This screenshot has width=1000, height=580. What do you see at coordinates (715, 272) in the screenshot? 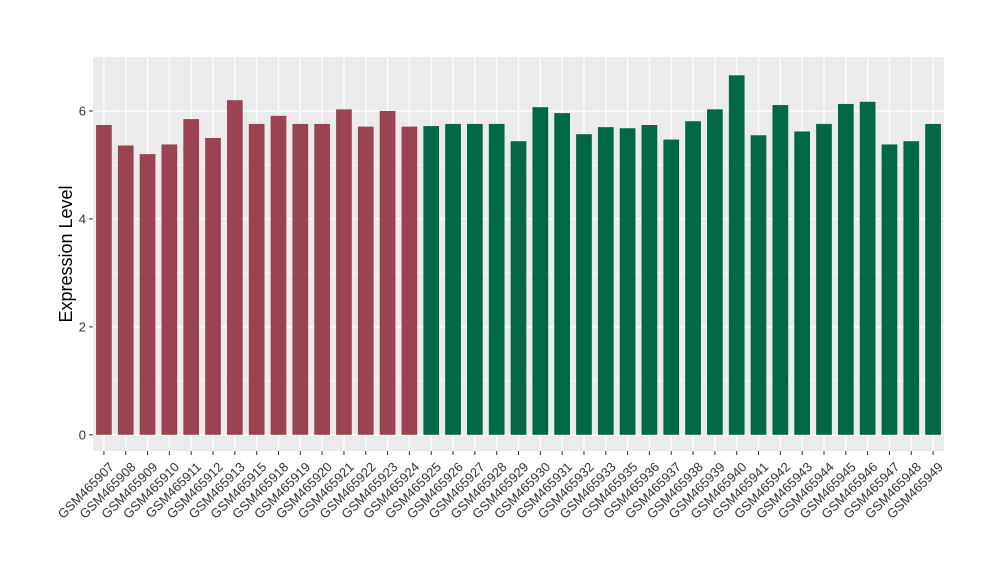
I see `bar-GSM465939` at bounding box center [715, 272].